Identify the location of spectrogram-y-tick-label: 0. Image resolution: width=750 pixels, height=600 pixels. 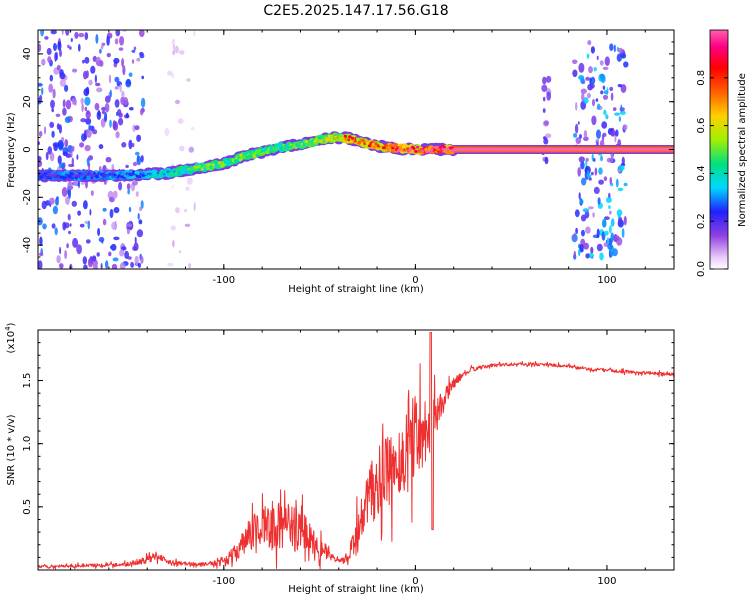
(27, 149).